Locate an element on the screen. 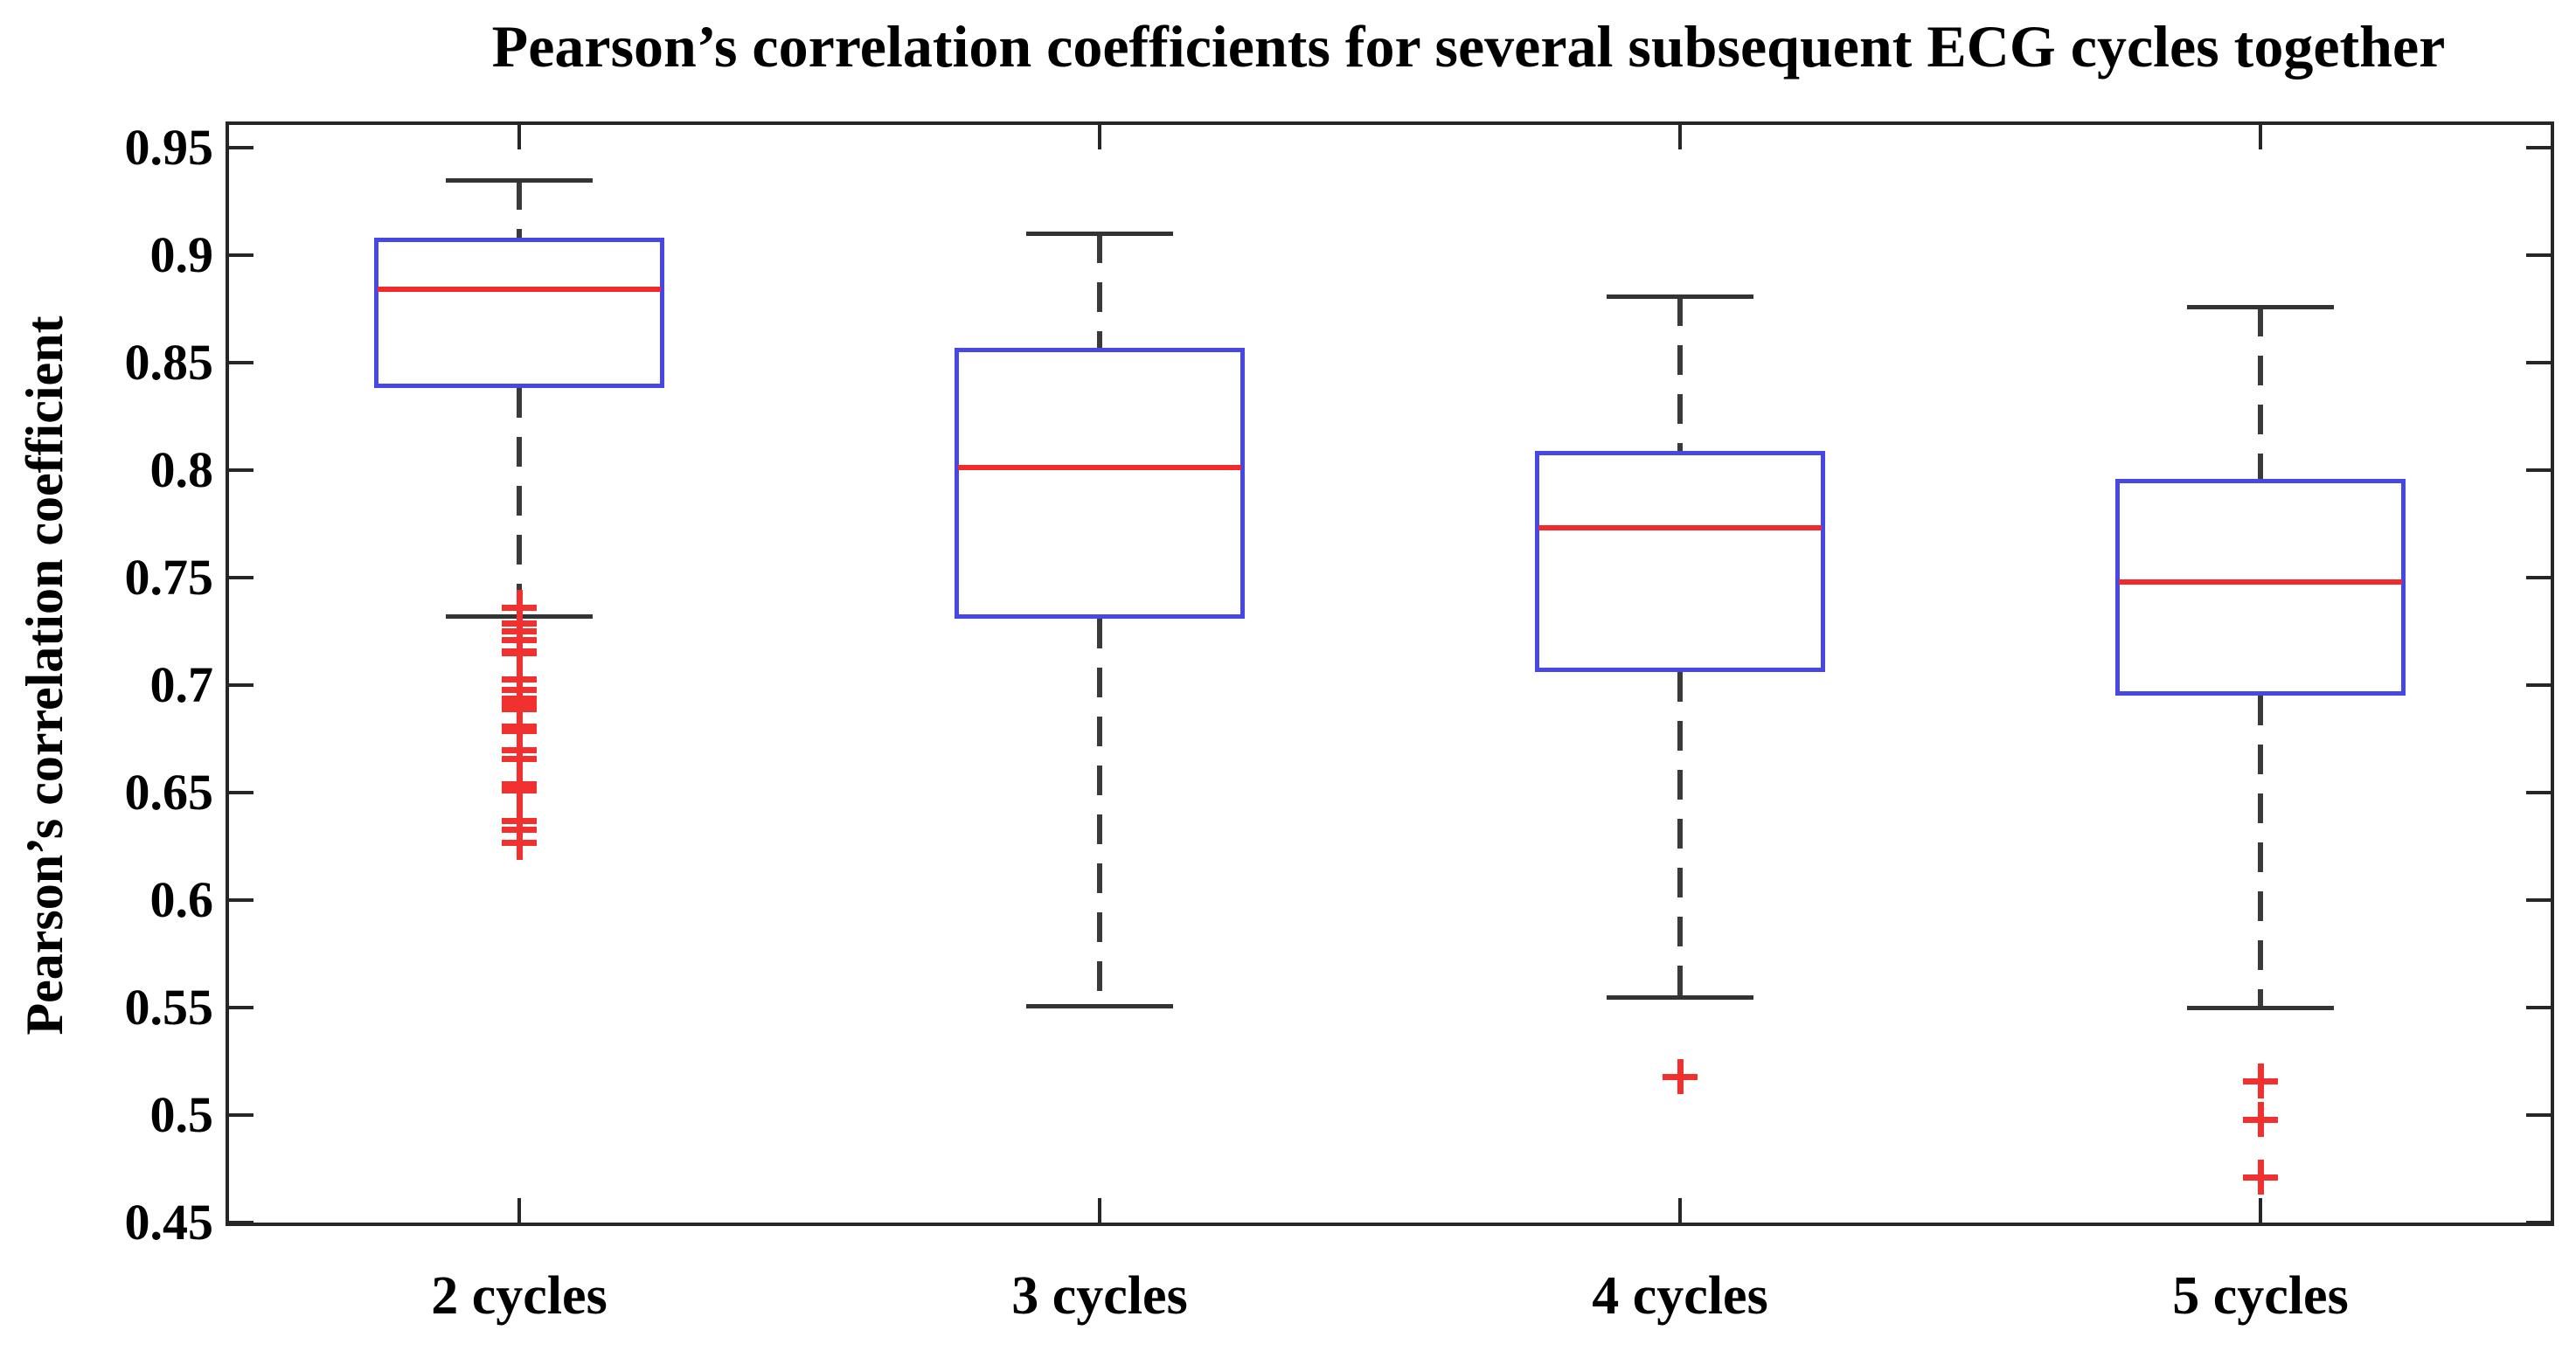 The image size is (2576, 1358). x-tick-label: 4 cycles is located at coordinates (1680, 1296).